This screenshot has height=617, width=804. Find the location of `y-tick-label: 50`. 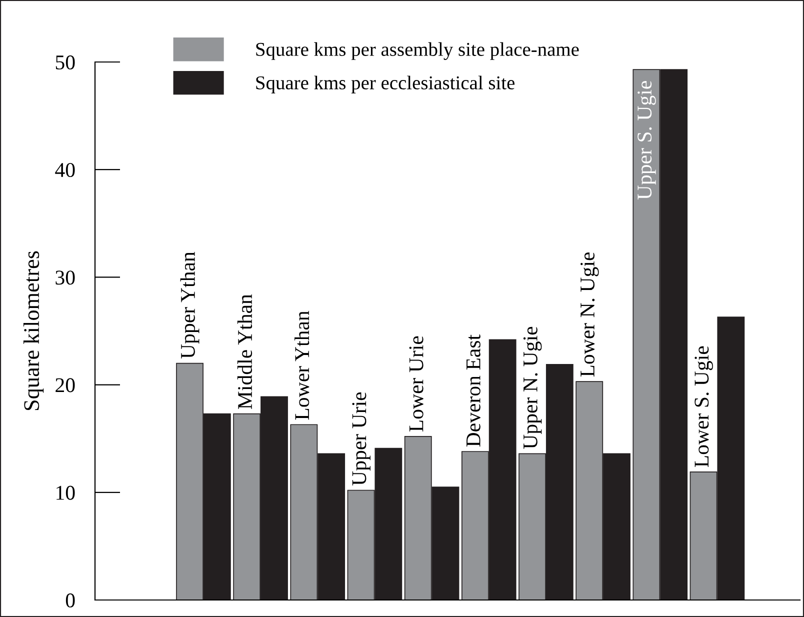

y-tick-label: 50 is located at coordinates (65, 62).